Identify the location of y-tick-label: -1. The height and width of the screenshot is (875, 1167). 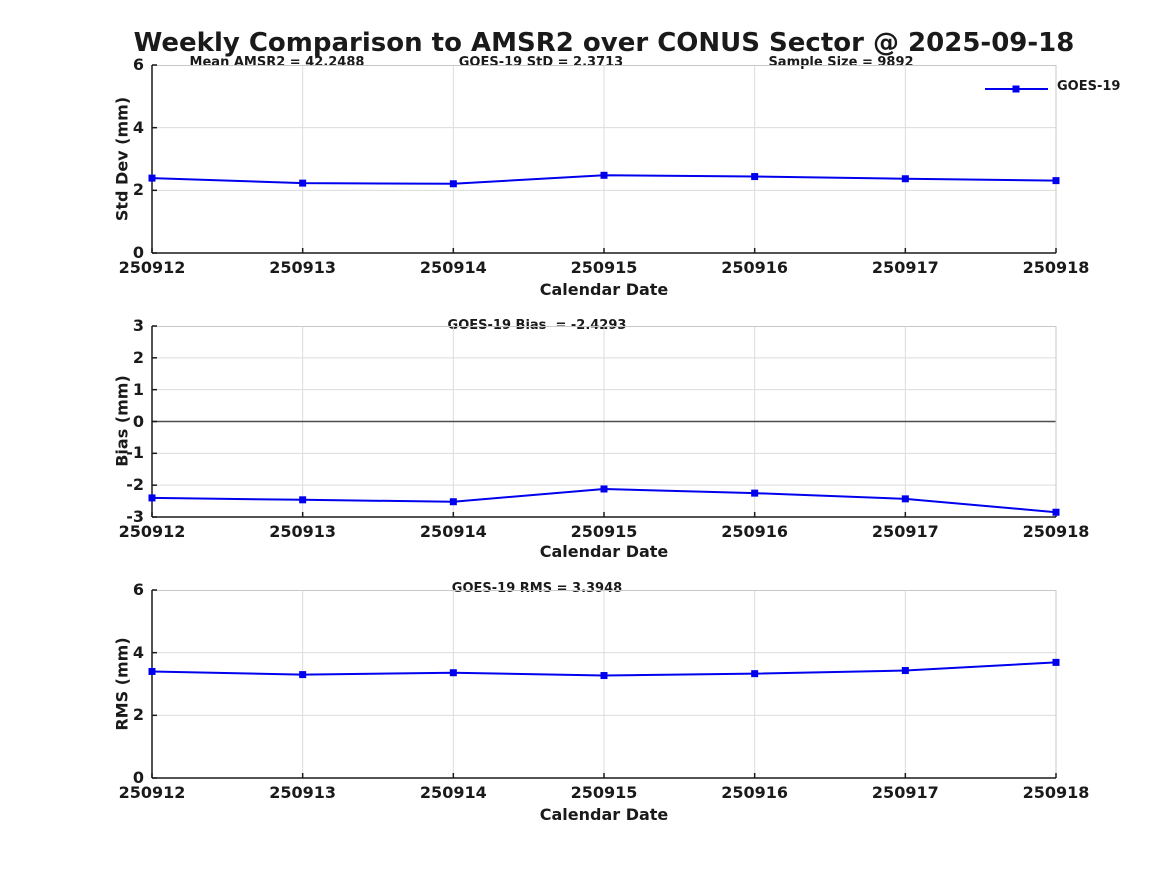
(135, 453).